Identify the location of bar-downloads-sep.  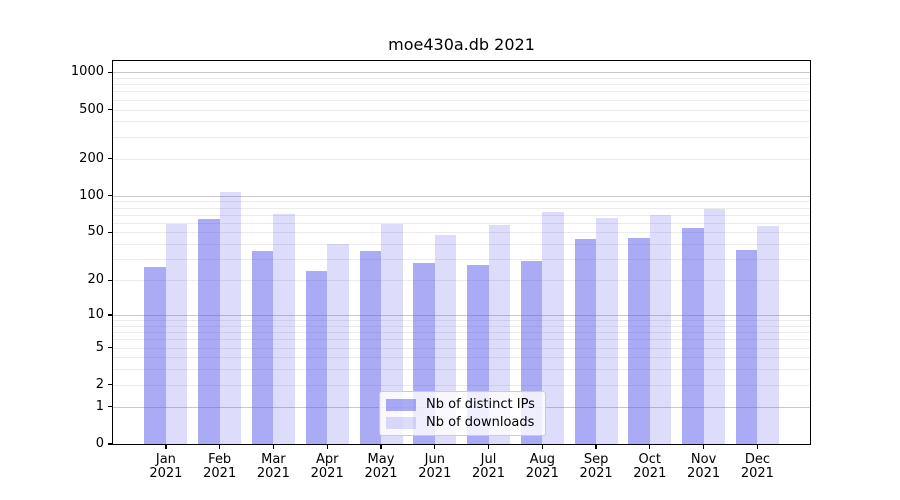
(607, 330).